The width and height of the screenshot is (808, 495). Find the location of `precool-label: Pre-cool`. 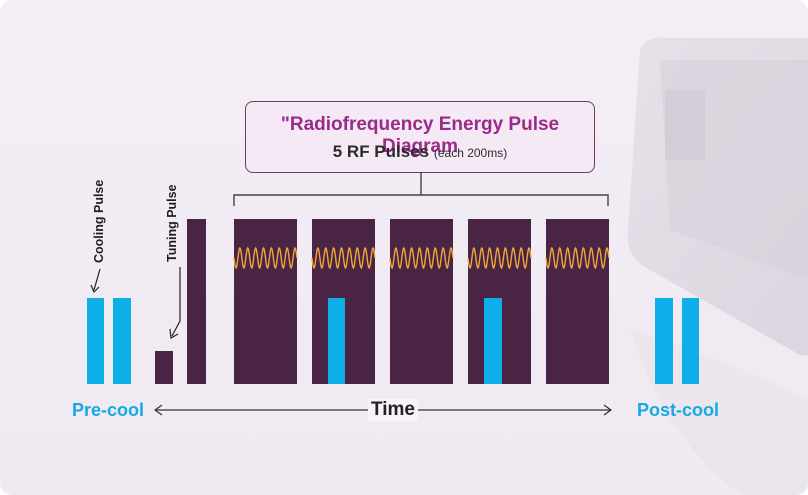

precool-label: Pre-cool is located at coordinates (108, 410).